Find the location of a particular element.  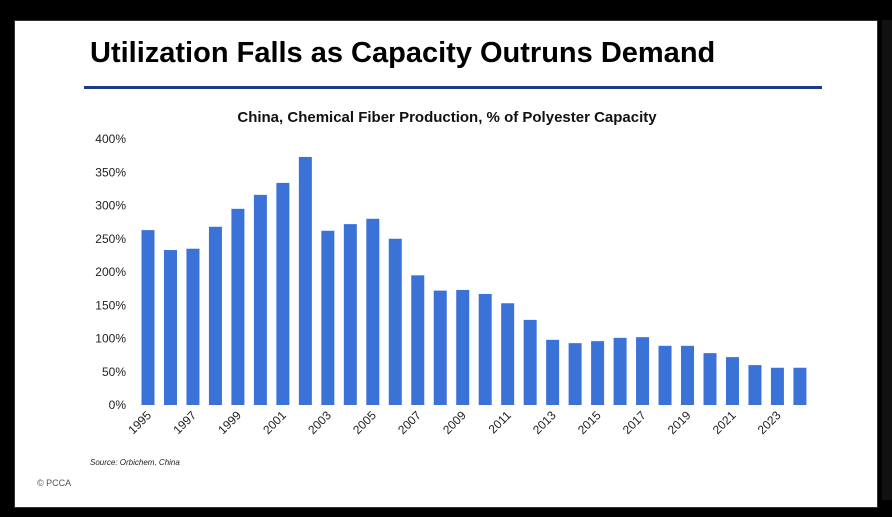

x-tick-label: 2023 is located at coordinates (769, 422).